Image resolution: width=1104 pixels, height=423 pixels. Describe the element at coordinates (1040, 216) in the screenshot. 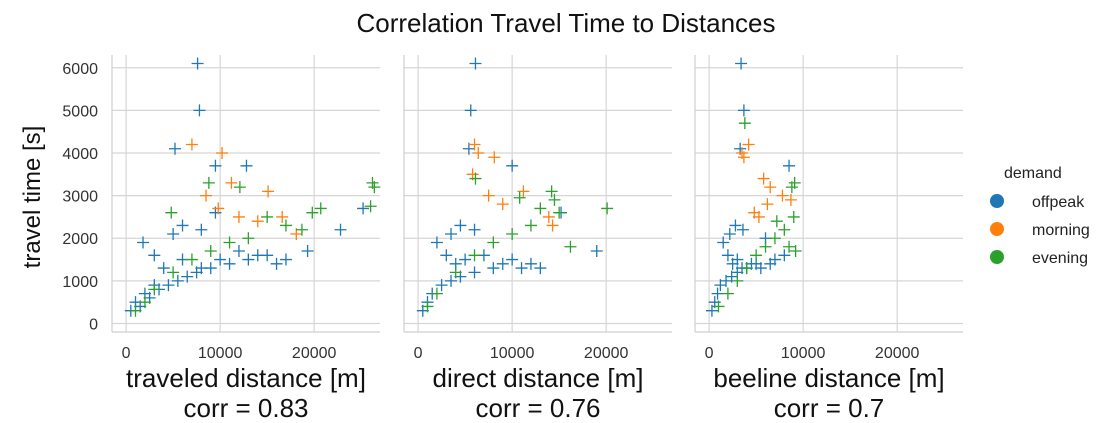

I see `legend: demand offpeak morning evening` at that location.